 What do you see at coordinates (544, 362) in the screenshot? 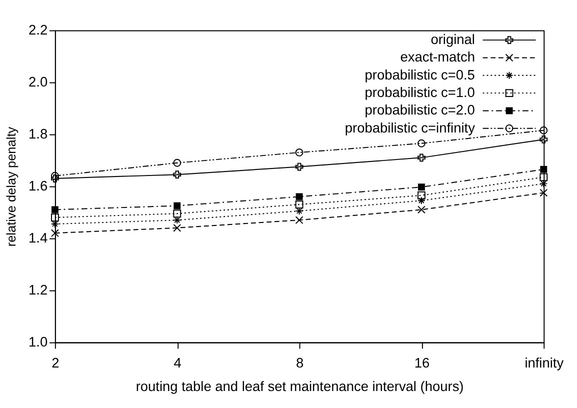
I see `x-tick-label: infinity` at bounding box center [544, 362].